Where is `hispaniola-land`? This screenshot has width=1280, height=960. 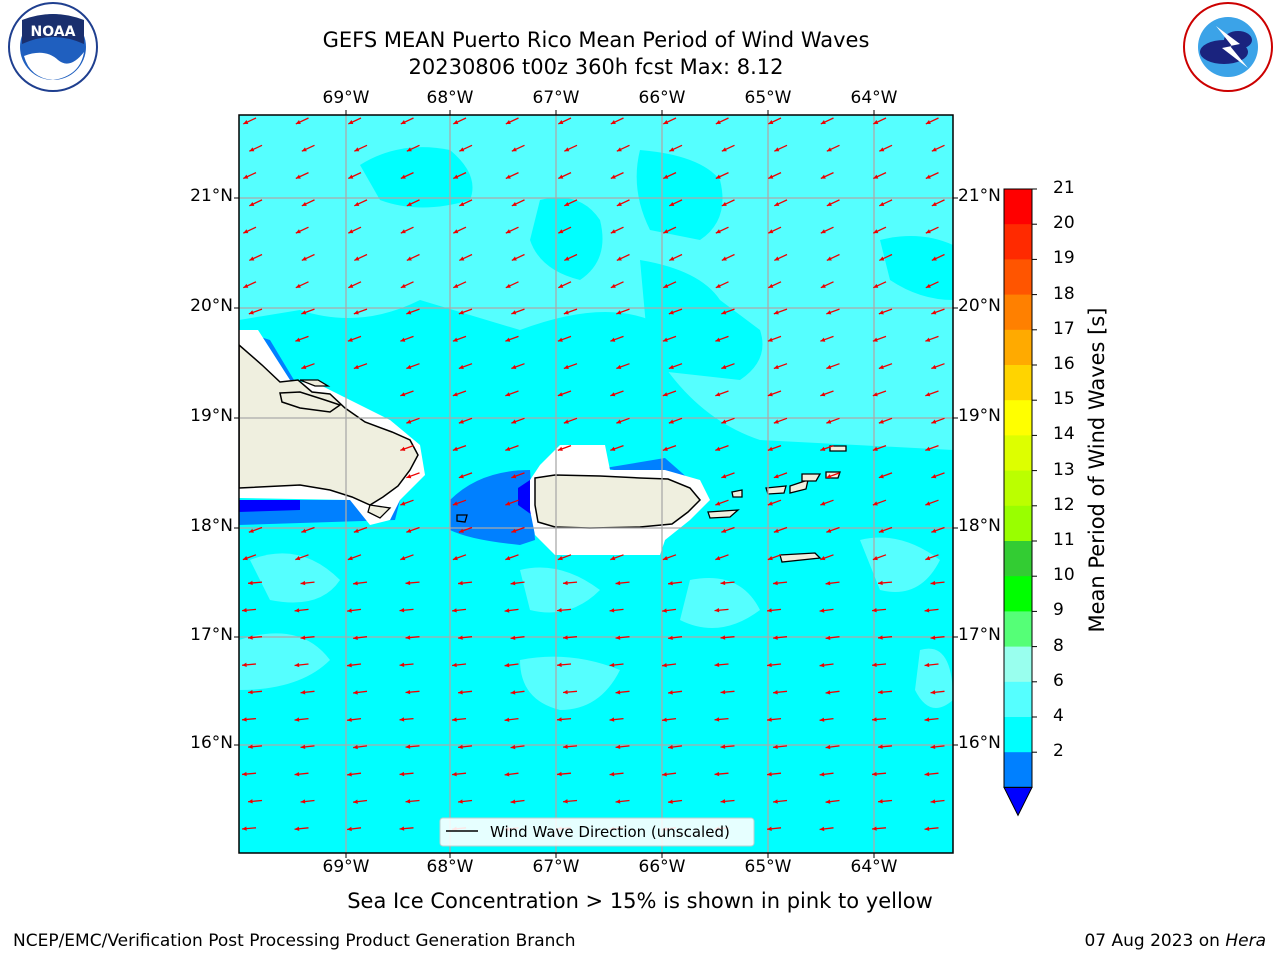
hispaniola-land is located at coordinates (329, 425).